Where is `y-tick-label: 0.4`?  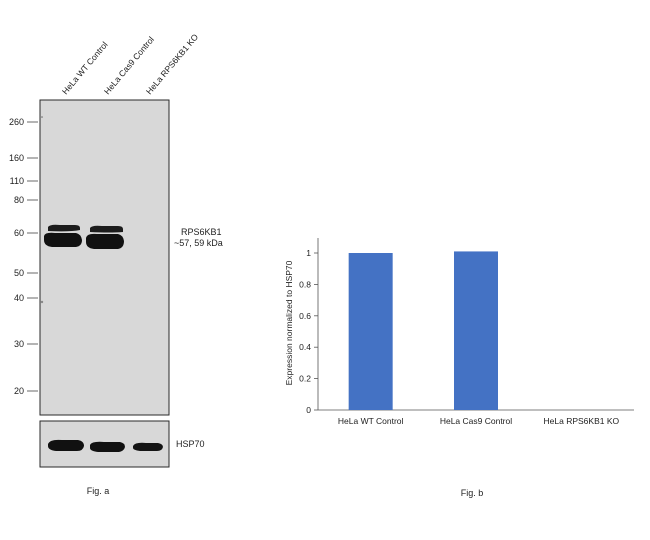 y-tick-label: 0.4 is located at coordinates (305, 347).